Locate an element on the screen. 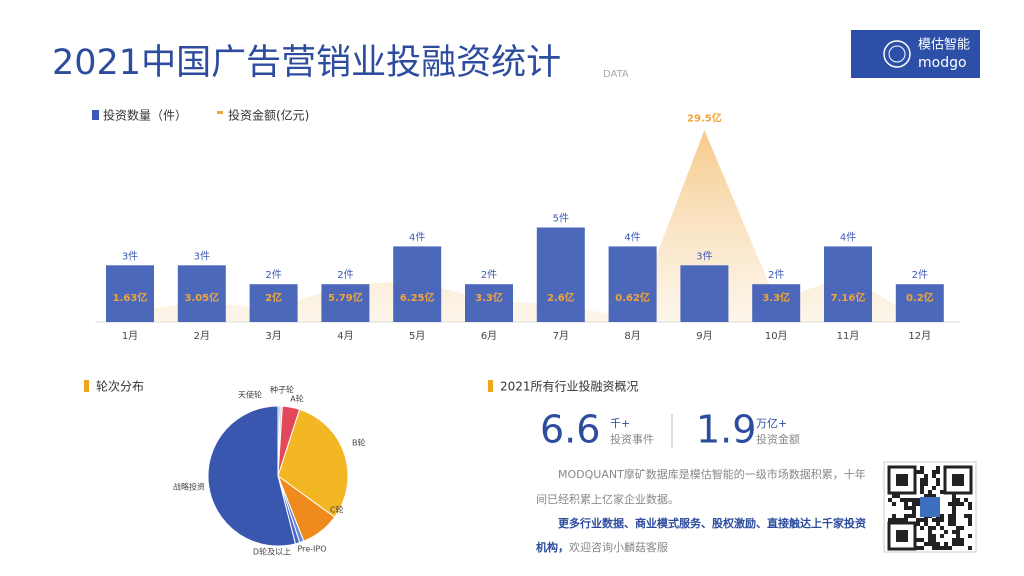 The image size is (1024, 576). x-tick-label: 3月 is located at coordinates (273, 336).